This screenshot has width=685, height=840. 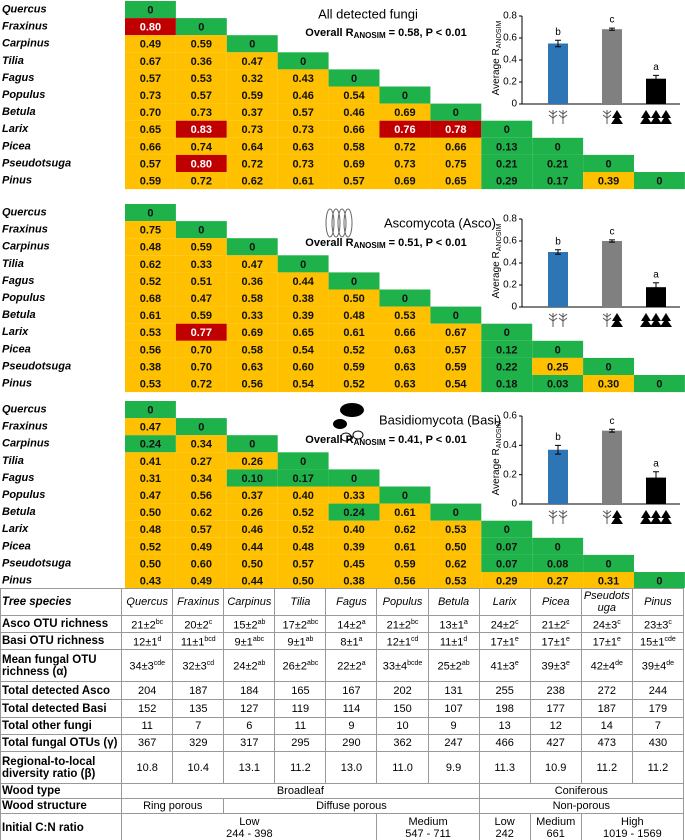 What do you see at coordinates (349, 625) in the screenshot?
I see `cell-text: 14±2` at bounding box center [349, 625].